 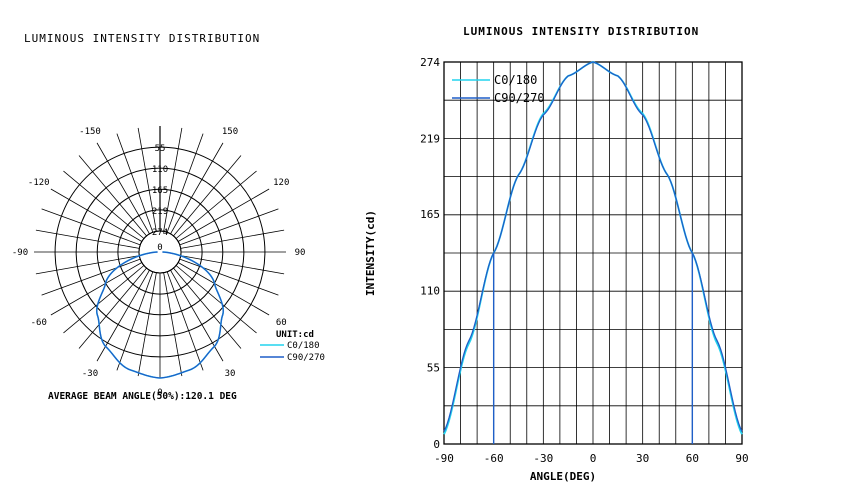 What do you see at coordinates (430, 291) in the screenshot?
I see `y-tick-label: 110` at bounding box center [430, 291].